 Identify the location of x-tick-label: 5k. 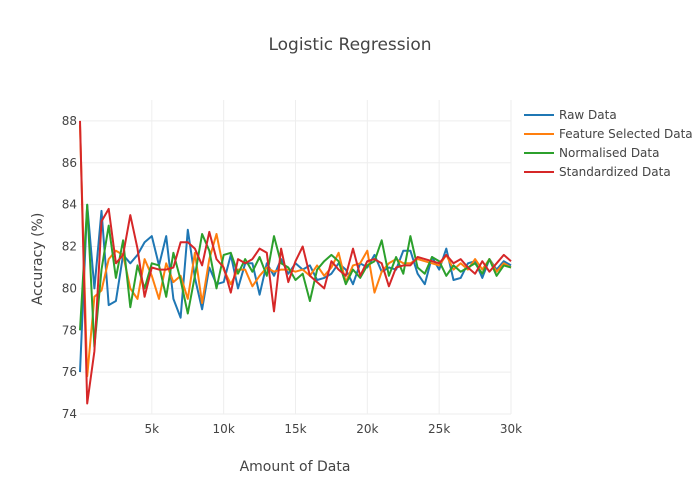
(152, 429).